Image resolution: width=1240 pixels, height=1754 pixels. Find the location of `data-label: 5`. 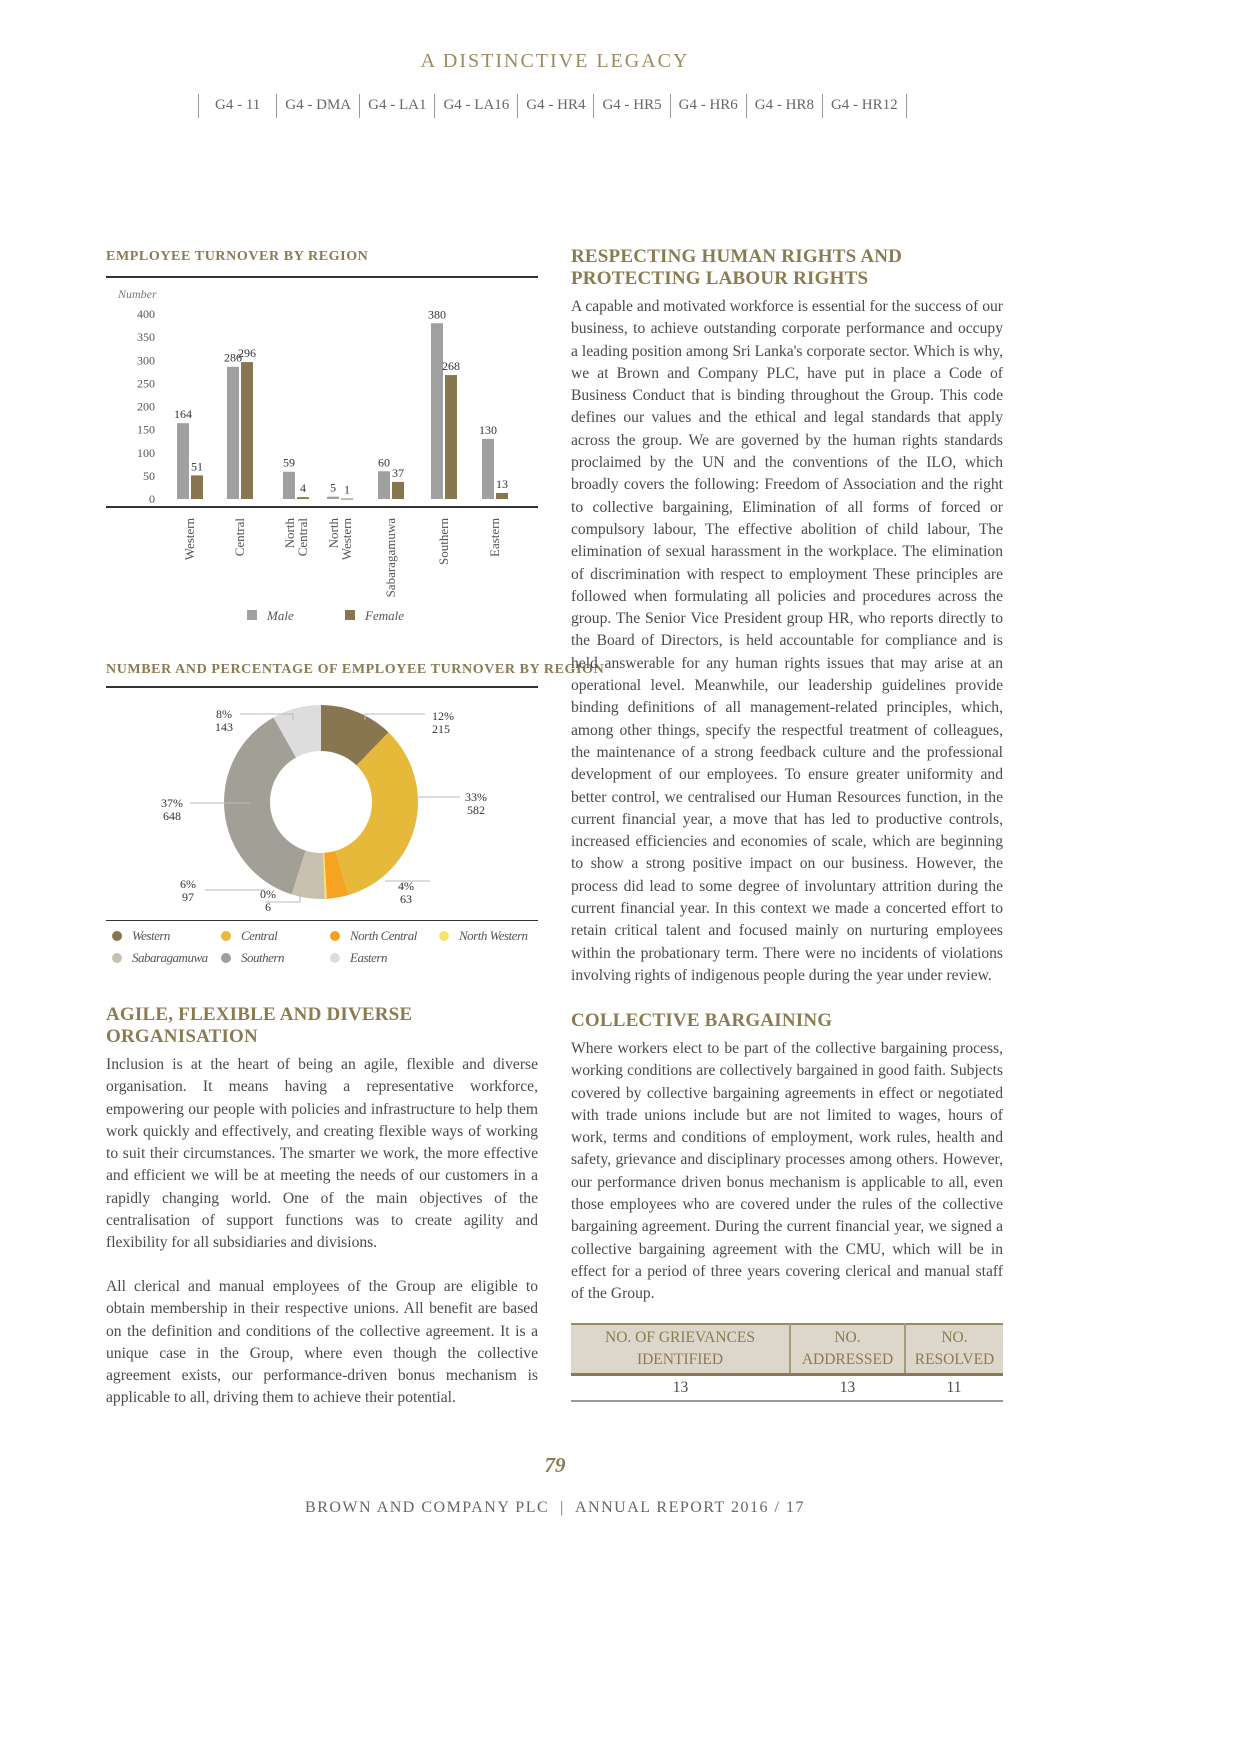

data-label: 5 is located at coordinates (333, 488).